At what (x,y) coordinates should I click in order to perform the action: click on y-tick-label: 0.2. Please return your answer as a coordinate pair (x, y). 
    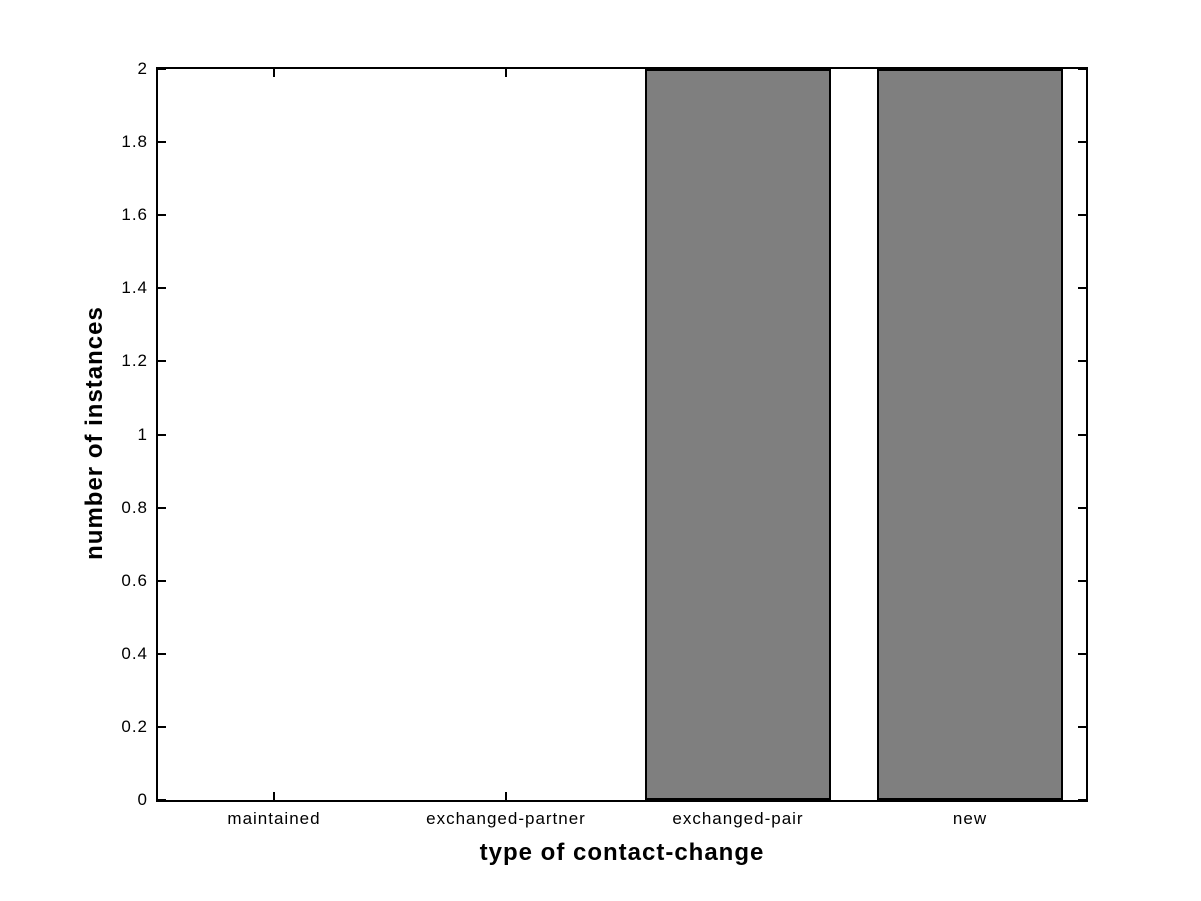
    Looking at the image, I should click on (134, 726).